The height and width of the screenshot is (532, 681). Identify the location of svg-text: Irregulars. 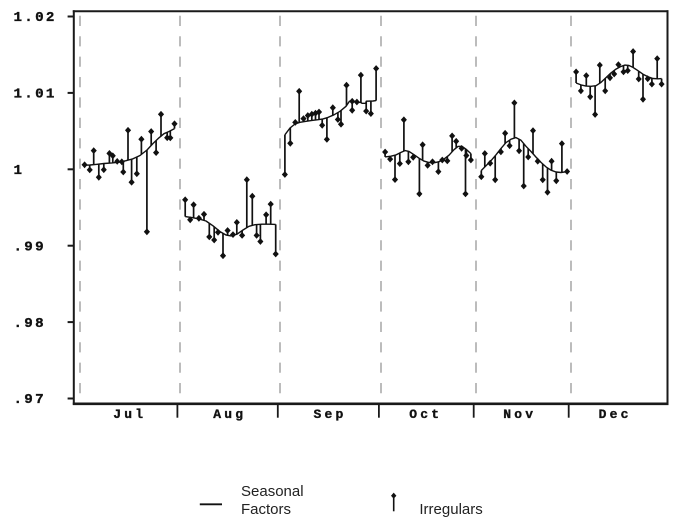
(450, 509).